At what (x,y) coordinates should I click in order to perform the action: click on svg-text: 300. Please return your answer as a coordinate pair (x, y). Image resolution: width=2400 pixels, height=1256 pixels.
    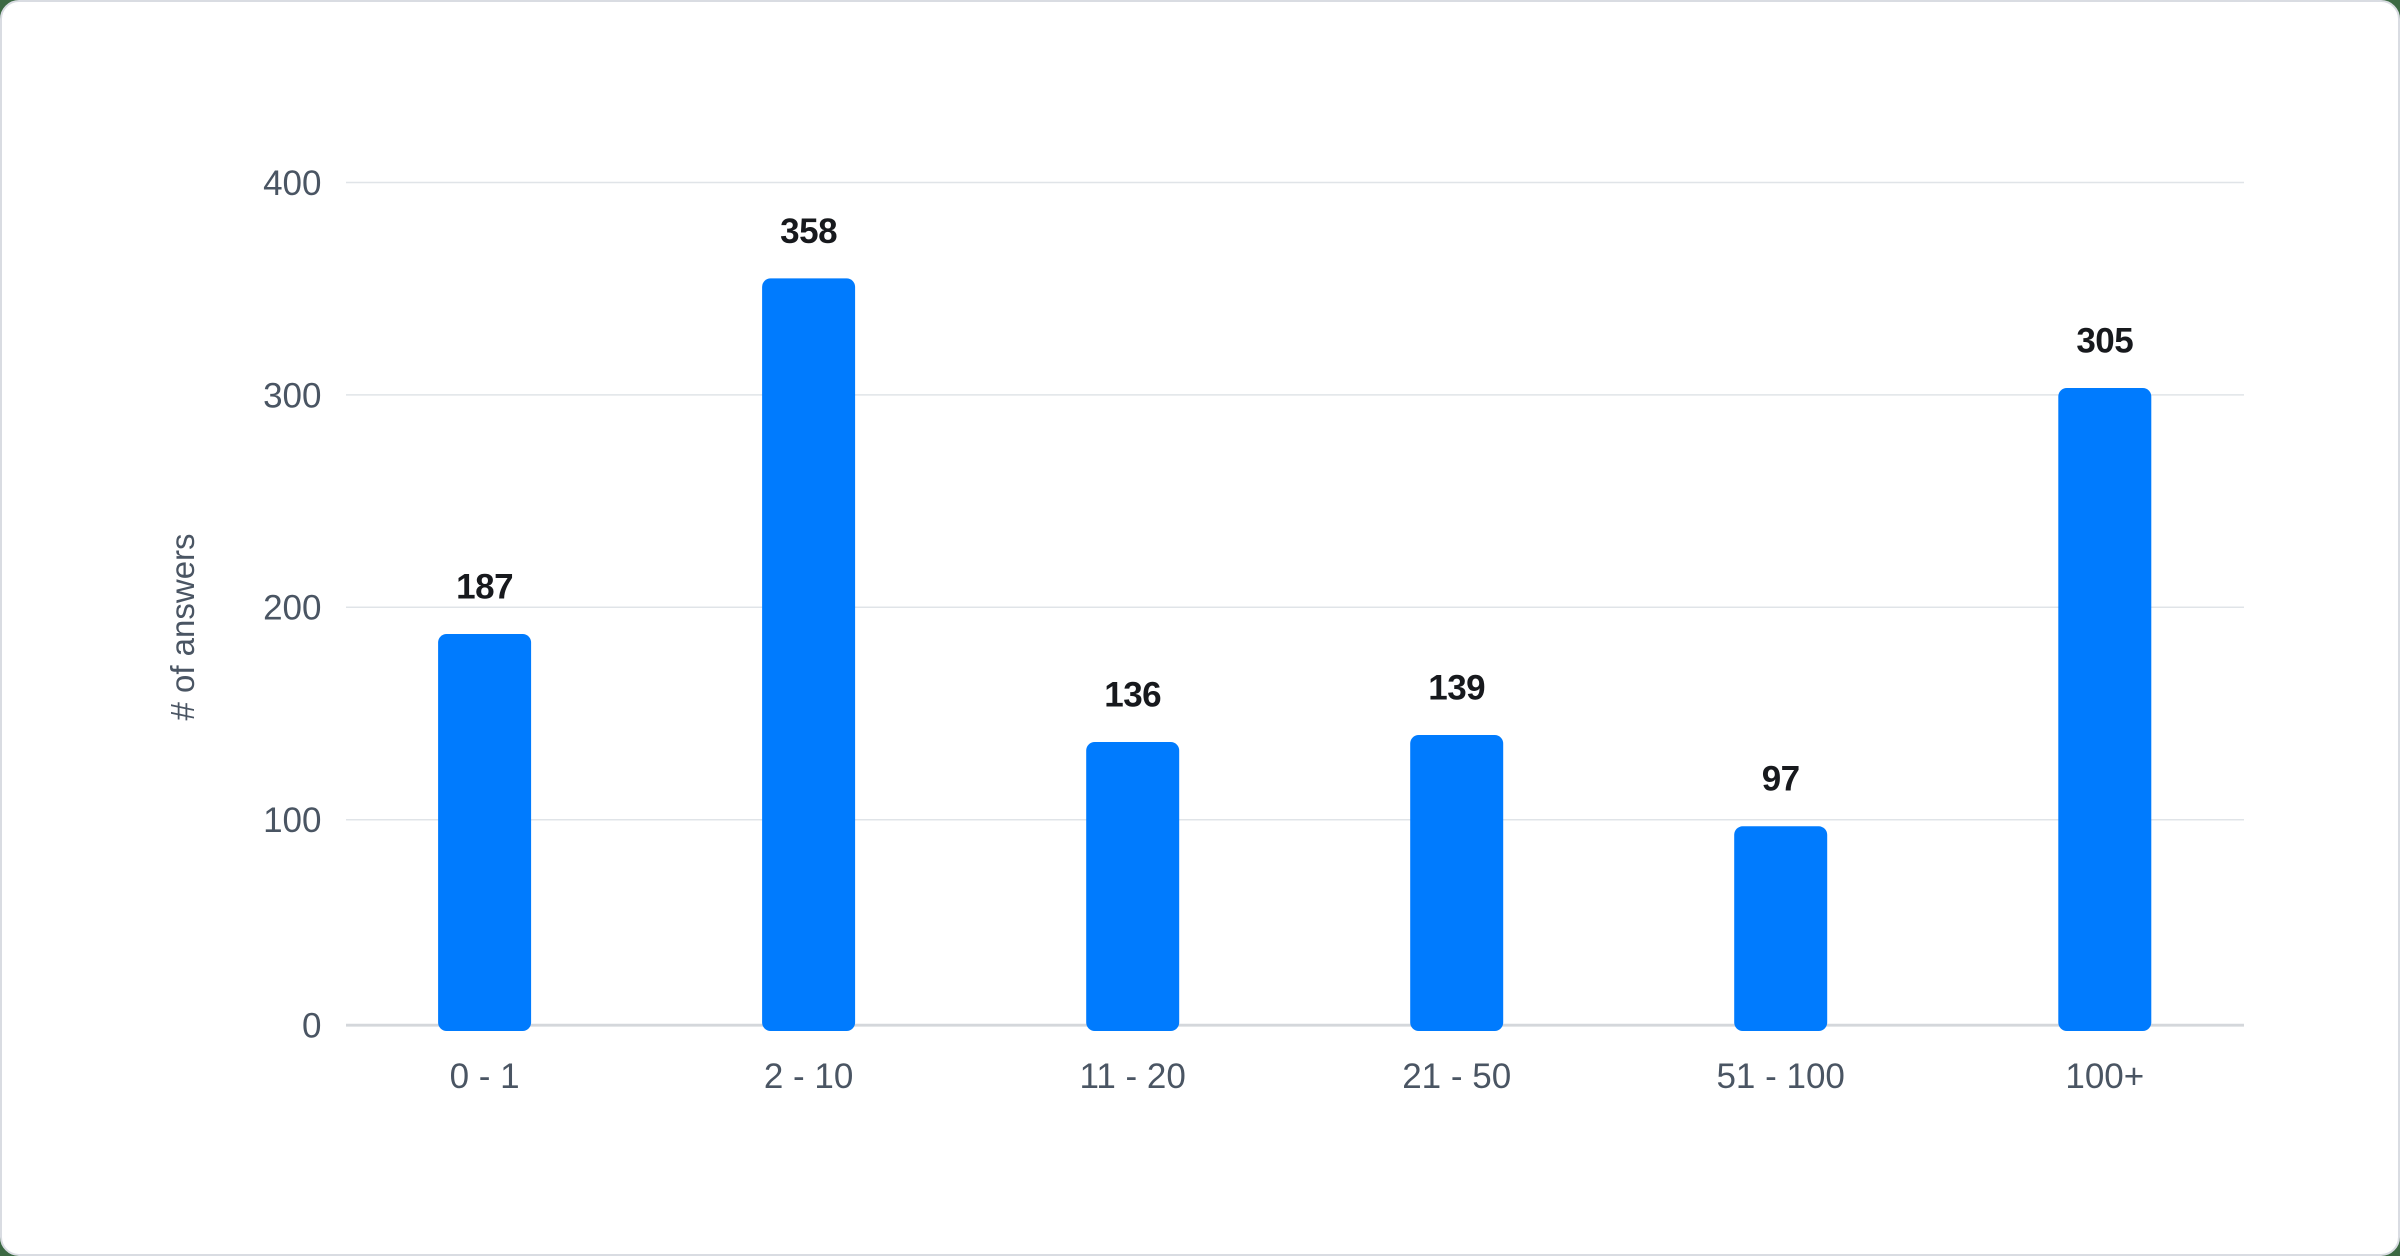
    Looking at the image, I should click on (292, 395).